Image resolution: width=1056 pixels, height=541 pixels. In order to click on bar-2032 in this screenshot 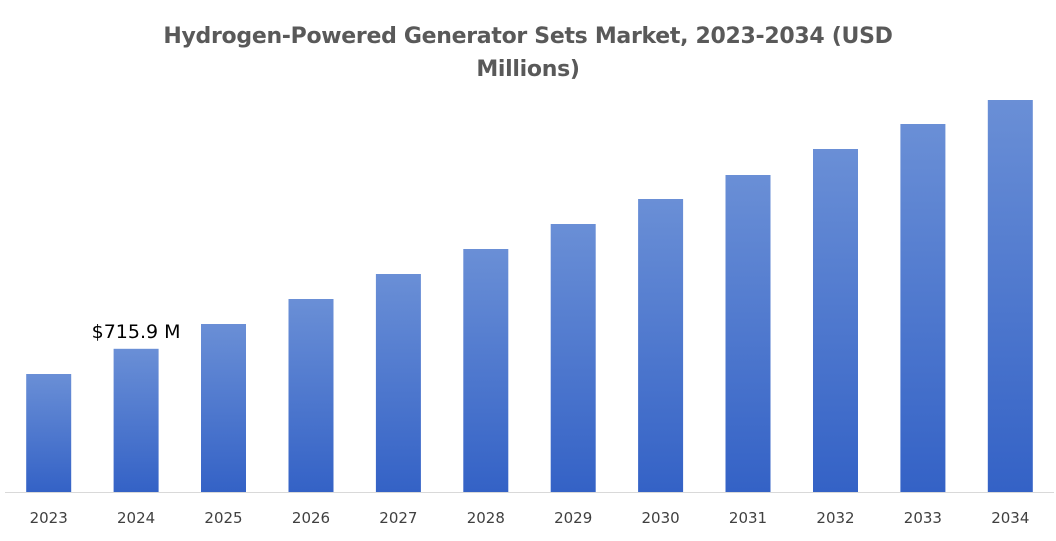, I will do `click(835, 320)`.